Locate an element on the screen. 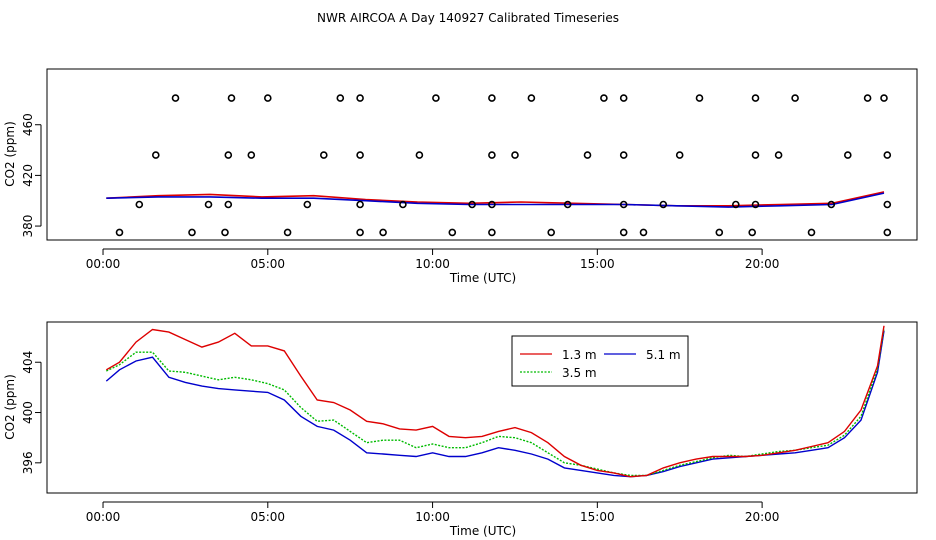 The height and width of the screenshot is (540, 936). top-y-axis-label: CO2 (ppm) is located at coordinates (10, 154).